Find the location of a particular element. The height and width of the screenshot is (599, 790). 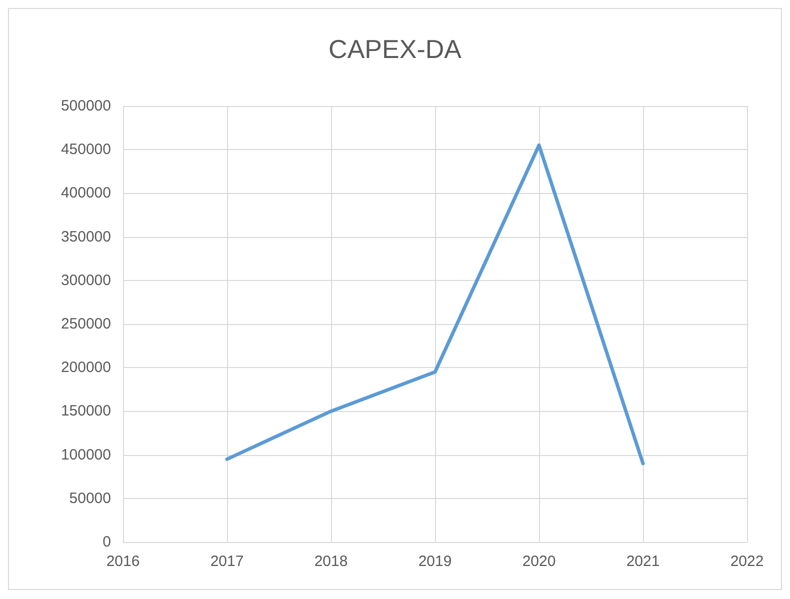

x-tick-label: 2022 is located at coordinates (747, 561).